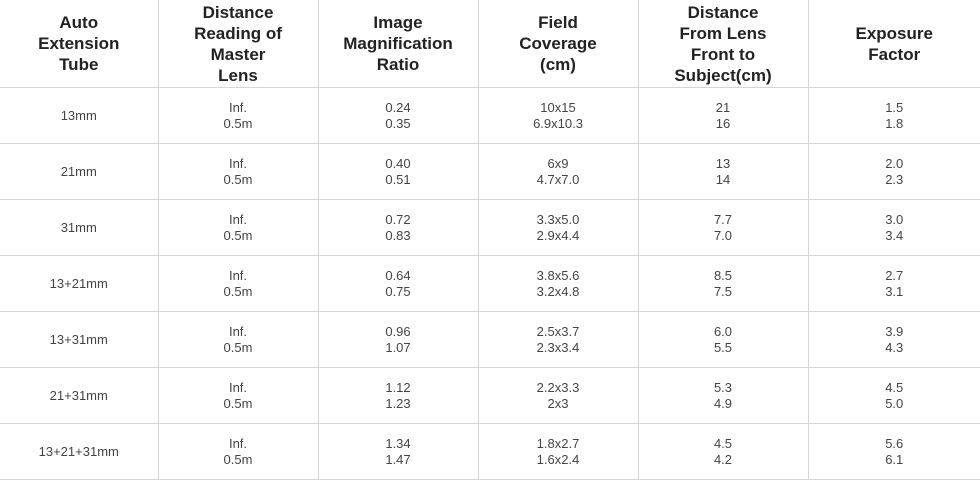 Image resolution: width=980 pixels, height=483 pixels. What do you see at coordinates (723, 339) in the screenshot?
I see `table-cell: 6.0 5.5` at bounding box center [723, 339].